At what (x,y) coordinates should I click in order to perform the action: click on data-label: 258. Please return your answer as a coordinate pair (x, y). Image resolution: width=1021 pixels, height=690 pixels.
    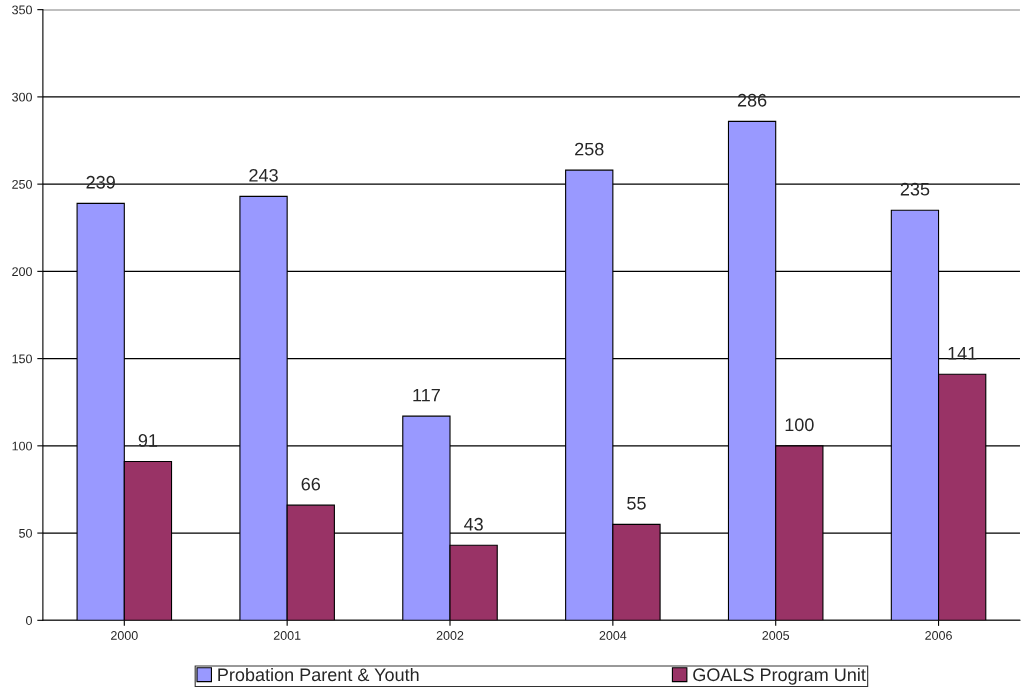
    Looking at the image, I should click on (589, 149).